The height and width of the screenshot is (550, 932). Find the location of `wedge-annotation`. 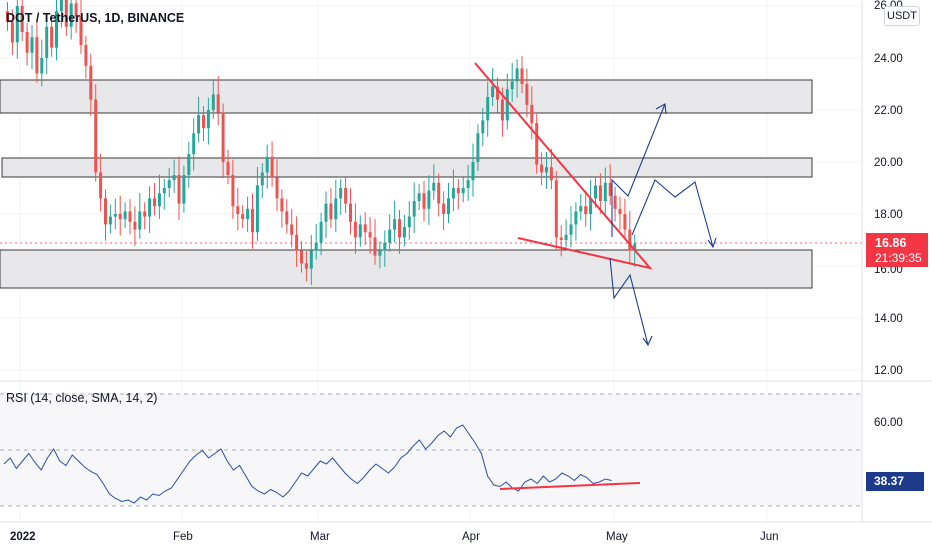

wedge-annotation is located at coordinates (563, 166).